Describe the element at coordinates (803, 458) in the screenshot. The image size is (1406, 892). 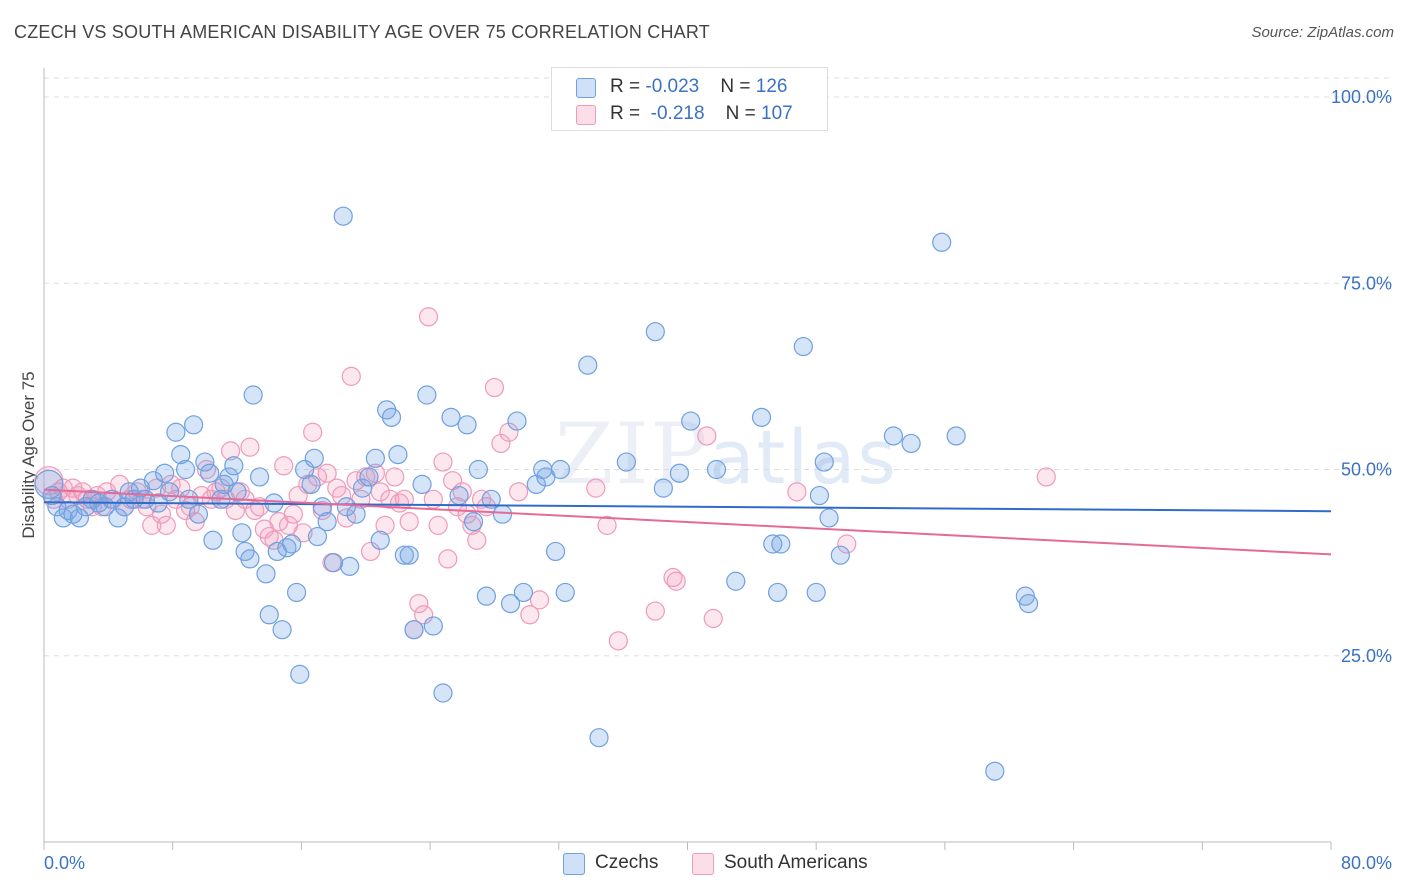
I see `watermark-atlas: atlas` at that location.